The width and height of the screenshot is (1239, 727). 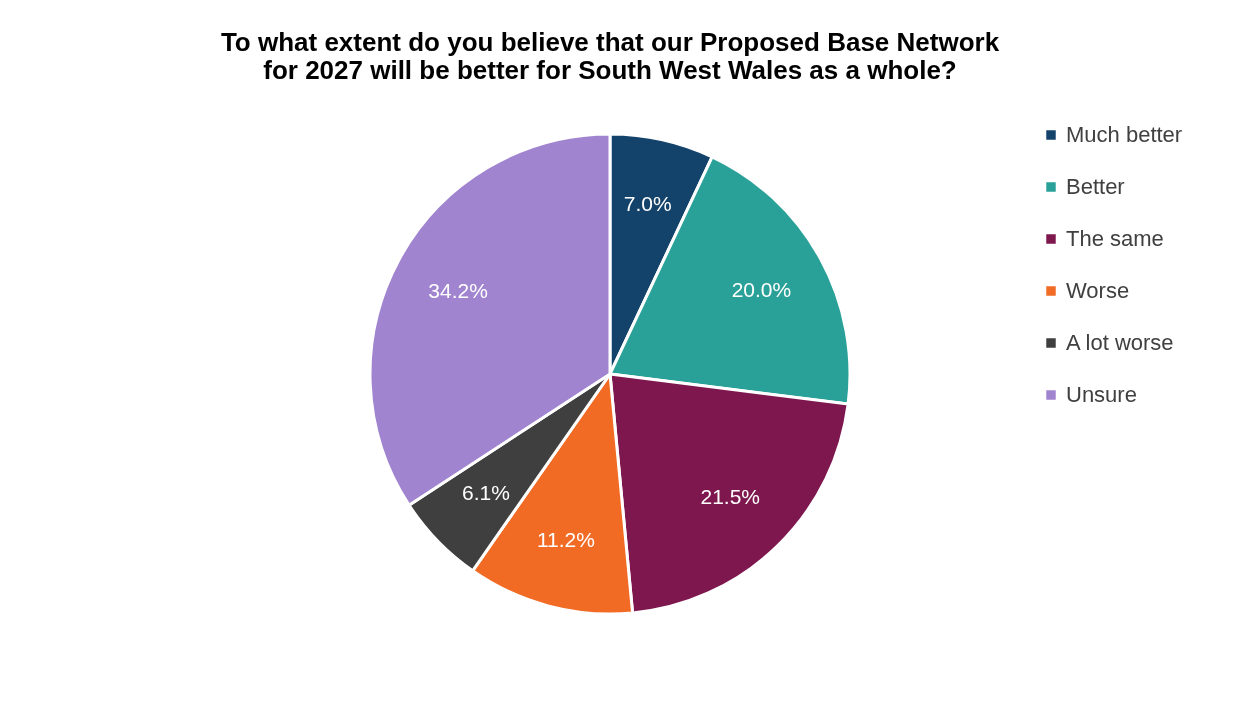 I want to click on legend-label: Unsure, so click(x=1101, y=394).